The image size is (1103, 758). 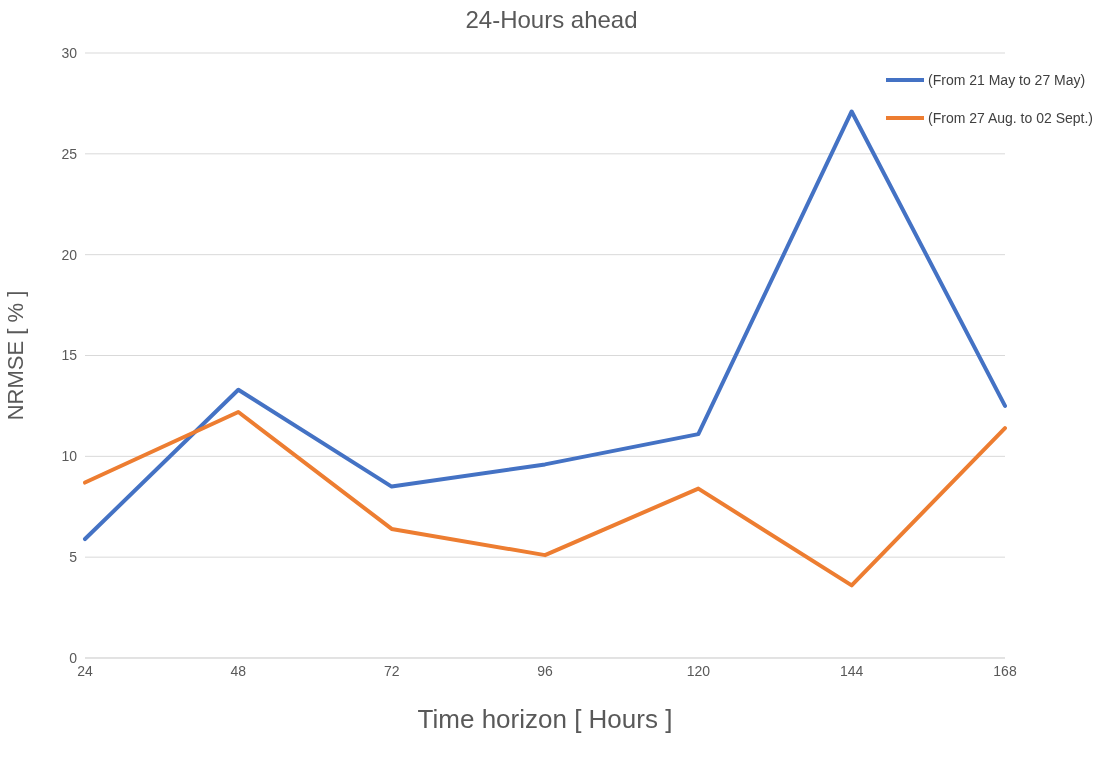 What do you see at coordinates (238, 670) in the screenshot?
I see `x-tick-label: 48` at bounding box center [238, 670].